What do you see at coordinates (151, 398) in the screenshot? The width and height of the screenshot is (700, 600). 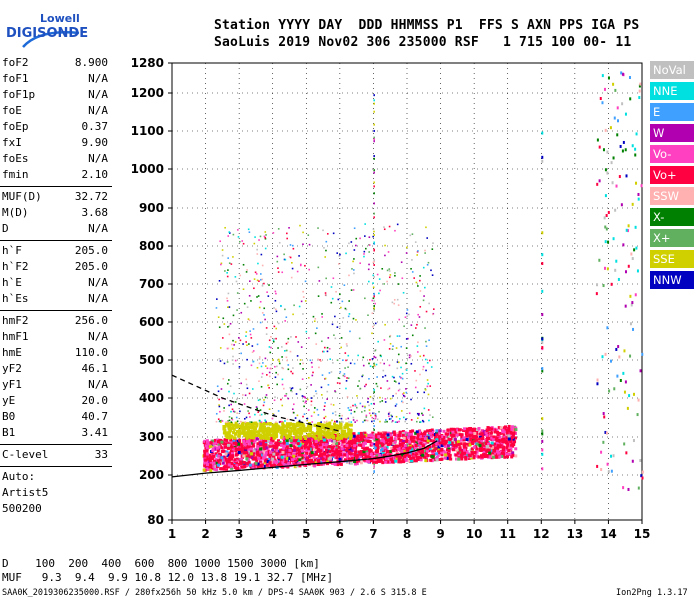 I see `y-tick-label: 400` at bounding box center [151, 398].